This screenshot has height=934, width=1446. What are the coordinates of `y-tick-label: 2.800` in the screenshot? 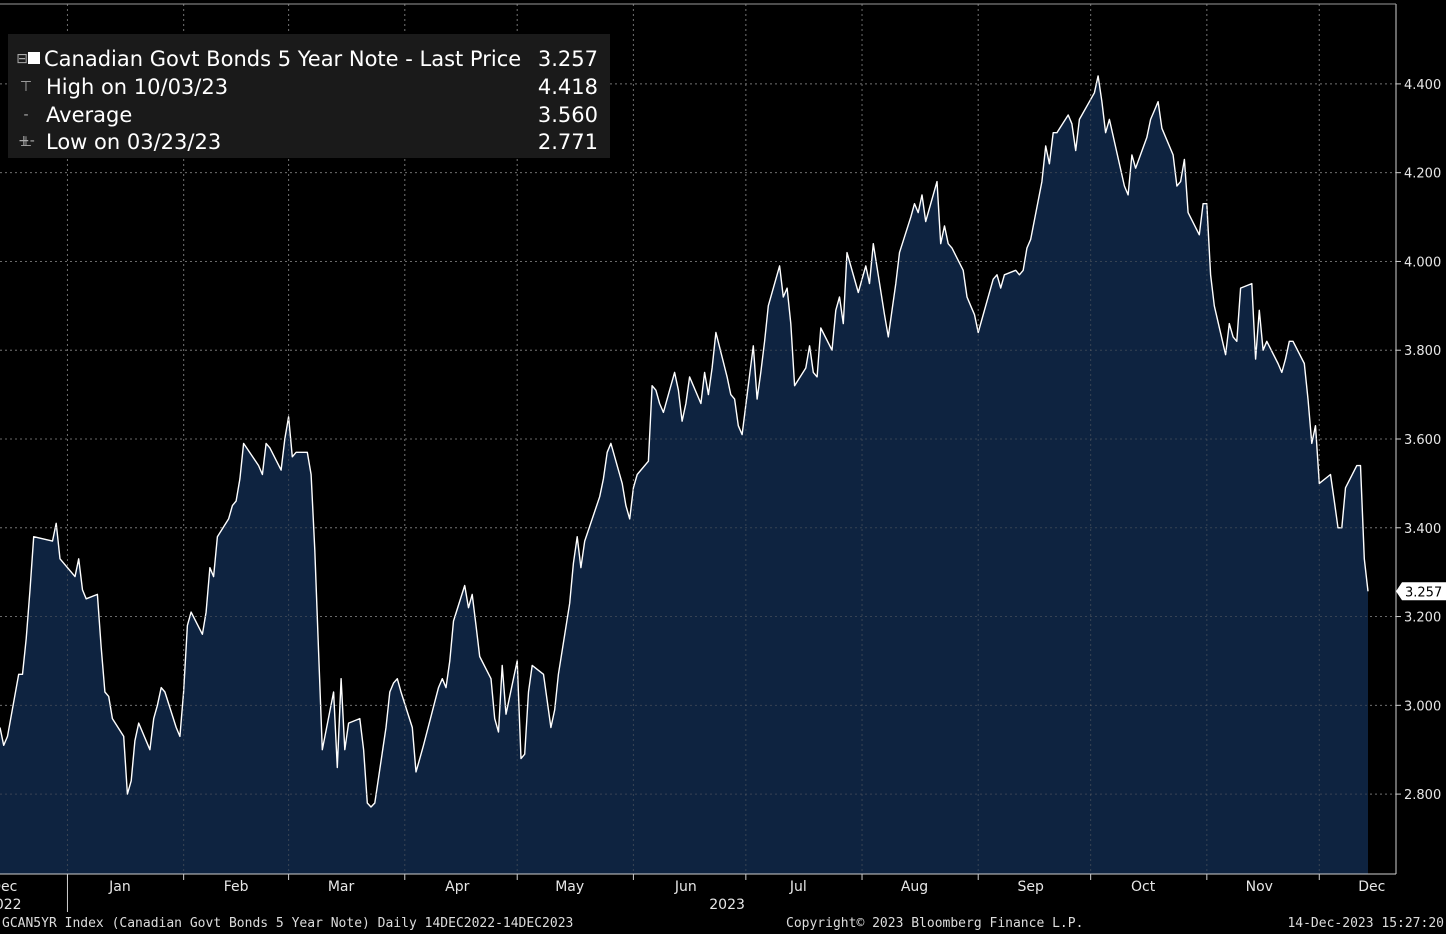 It's located at (1422, 795).